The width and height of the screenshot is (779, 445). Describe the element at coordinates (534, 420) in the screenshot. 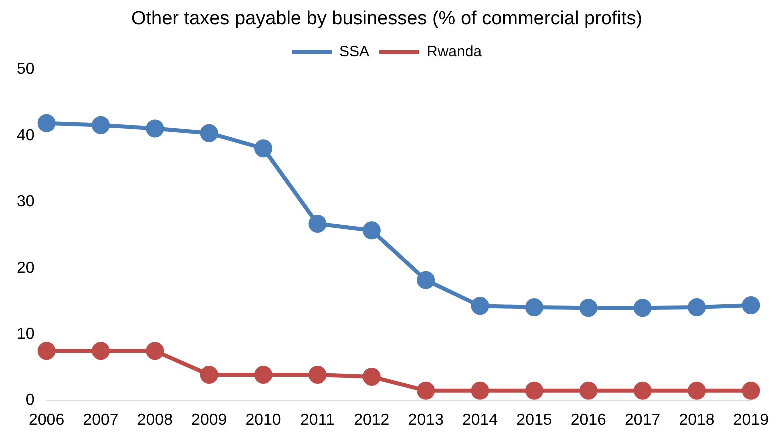

I see `x-tick-label: 2015` at that location.